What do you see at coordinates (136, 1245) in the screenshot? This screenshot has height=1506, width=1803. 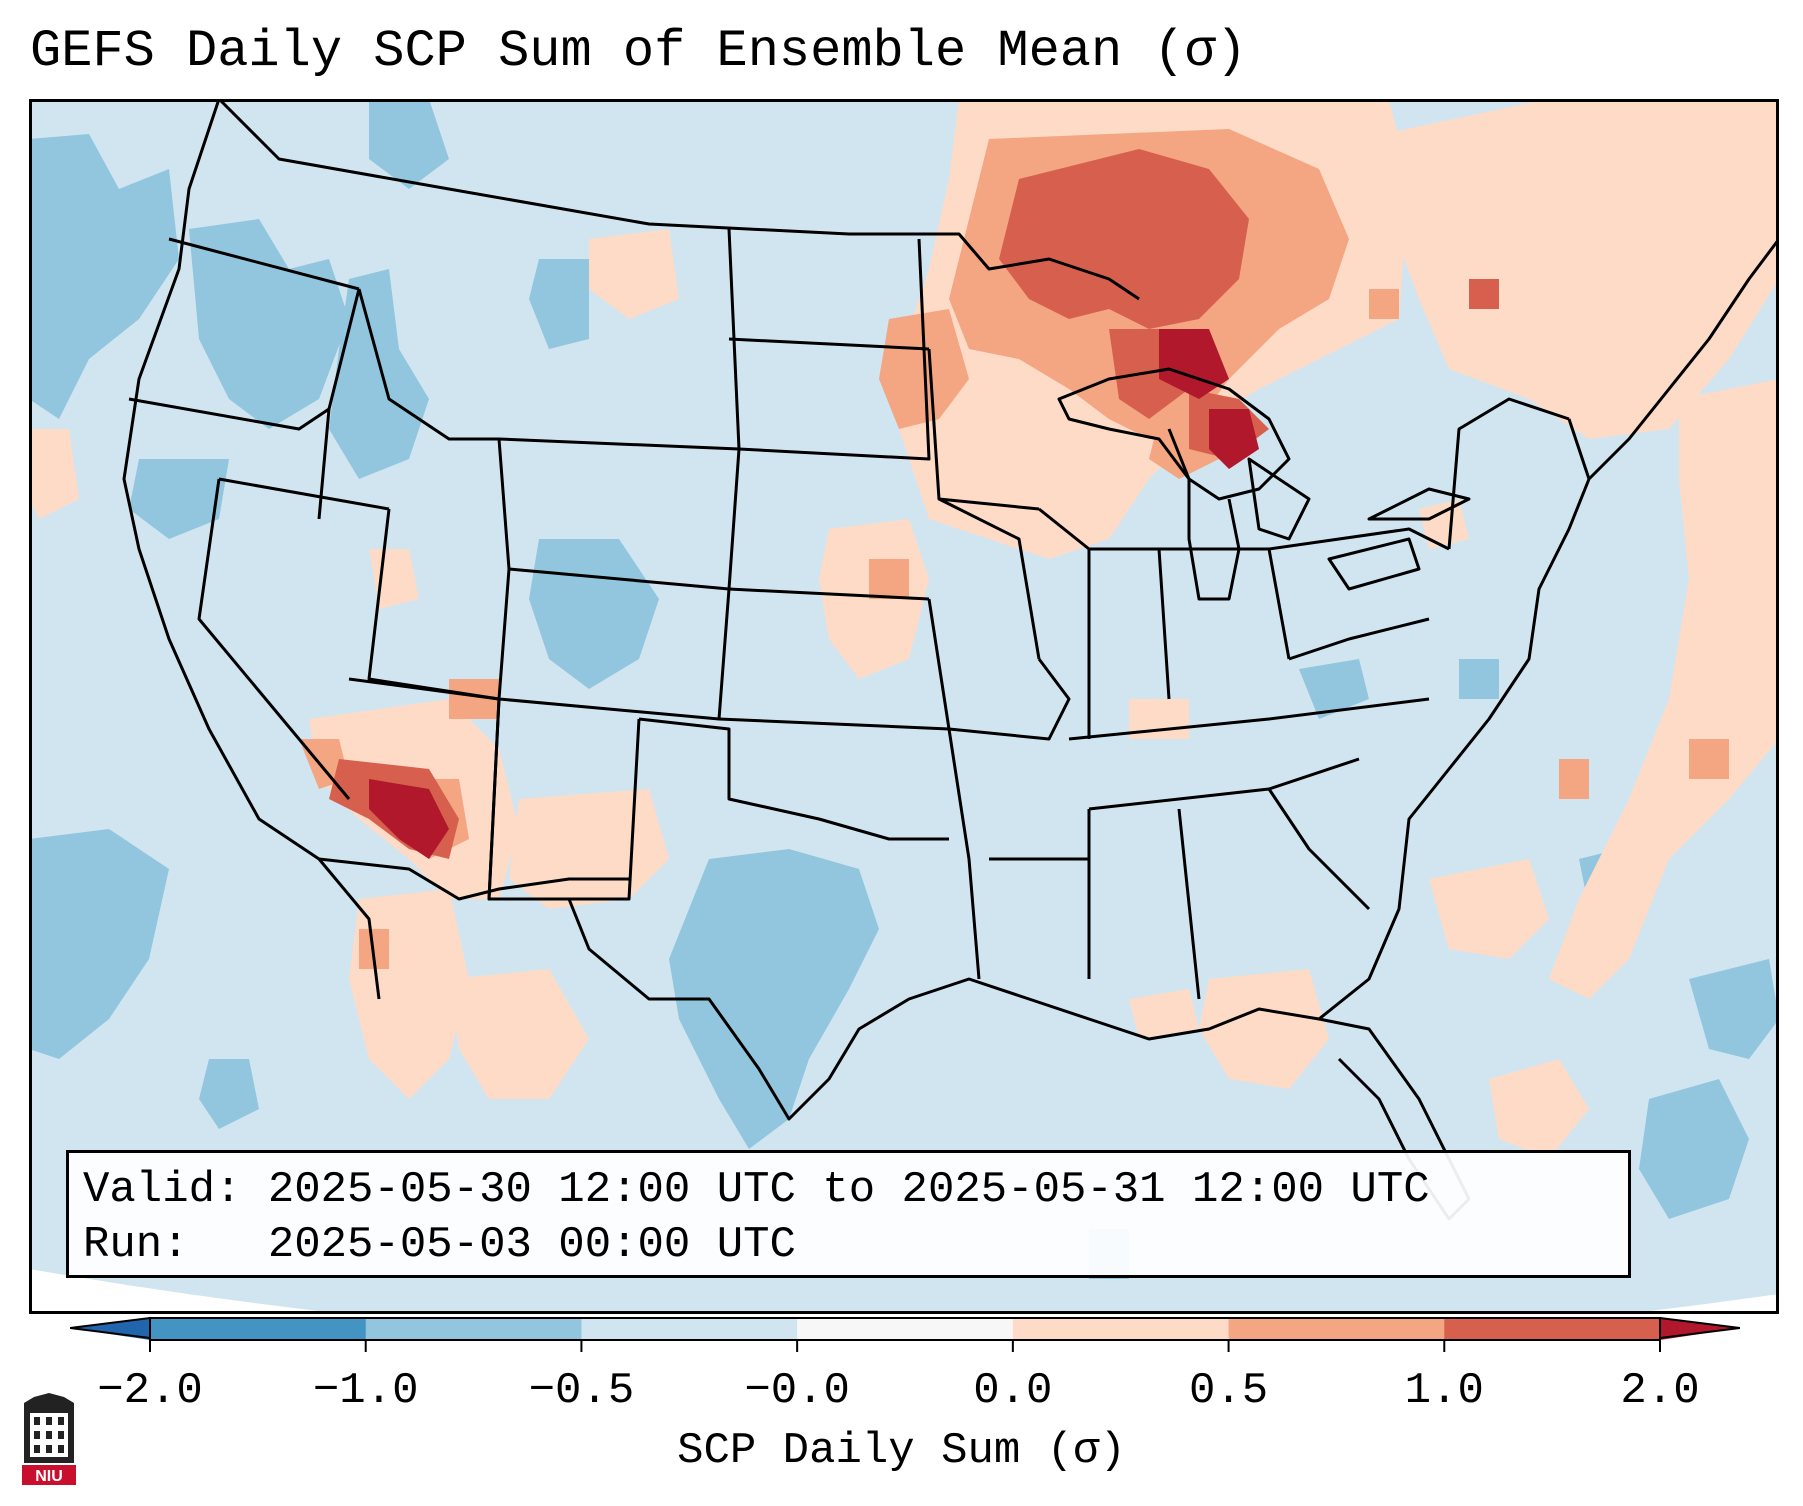 I see `run-label: Run:` at bounding box center [136, 1245].